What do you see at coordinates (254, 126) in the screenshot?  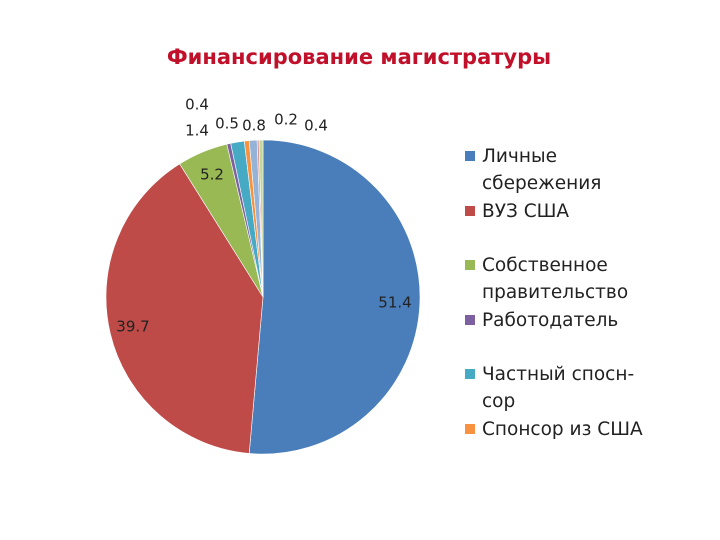 I see `data-label: 0.8` at bounding box center [254, 126].